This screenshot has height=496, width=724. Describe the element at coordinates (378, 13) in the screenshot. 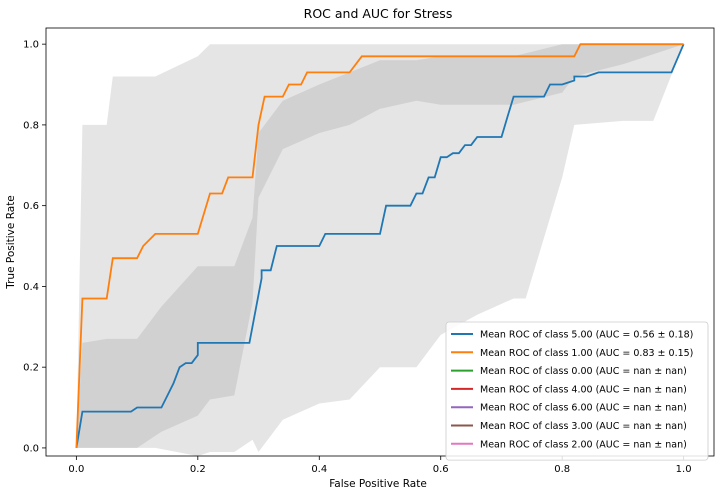

I see `chart-title: ROC and AUC for Stress` at that location.